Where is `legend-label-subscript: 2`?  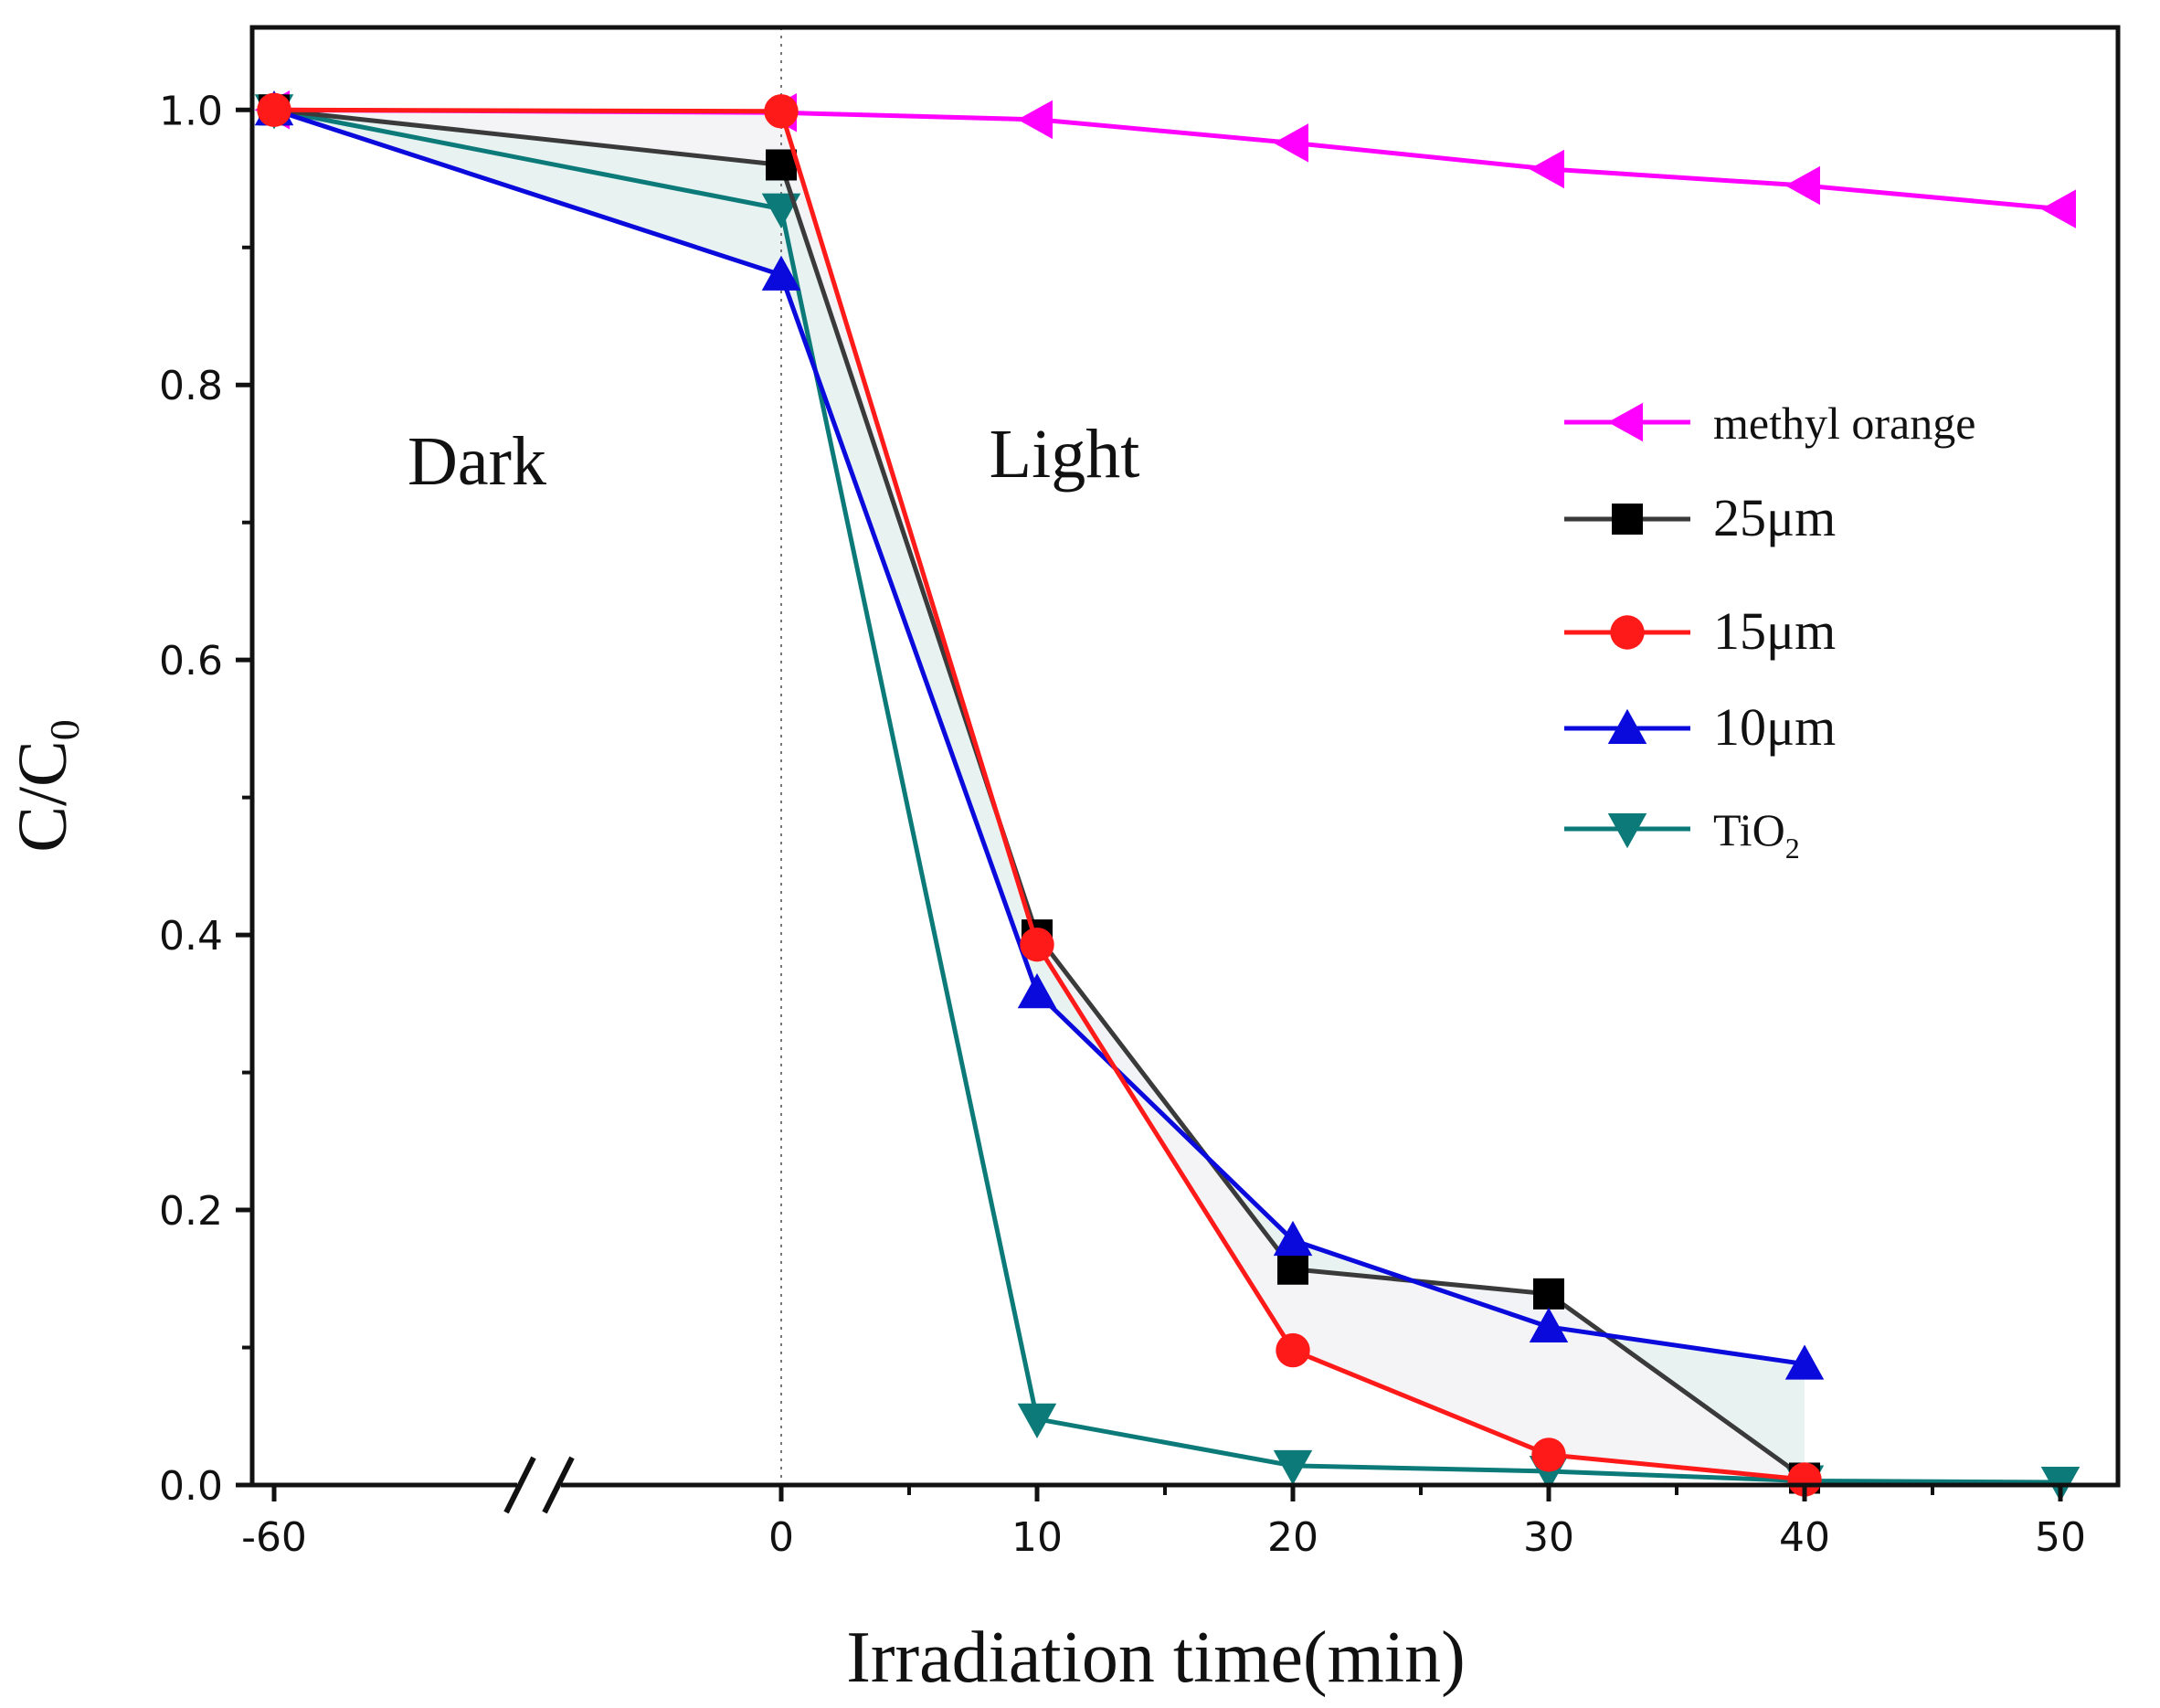
legend-label-subscript: 2 is located at coordinates (1793, 848).